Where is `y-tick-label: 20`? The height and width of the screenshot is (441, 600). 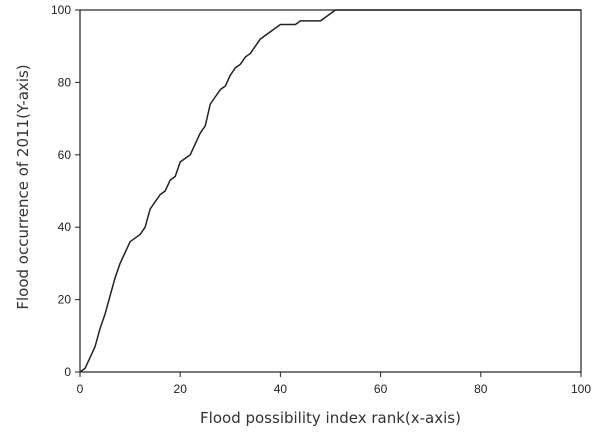
y-tick-label: 20 is located at coordinates (65, 300).